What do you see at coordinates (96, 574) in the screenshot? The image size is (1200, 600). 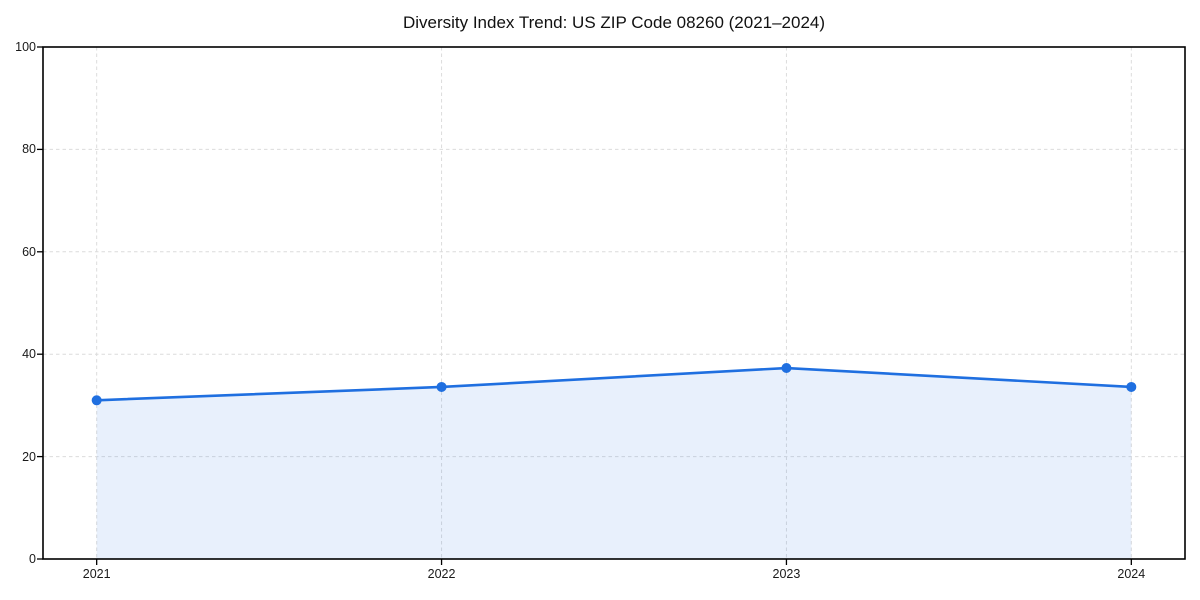 I see `x-tick-label: 2021` at bounding box center [96, 574].